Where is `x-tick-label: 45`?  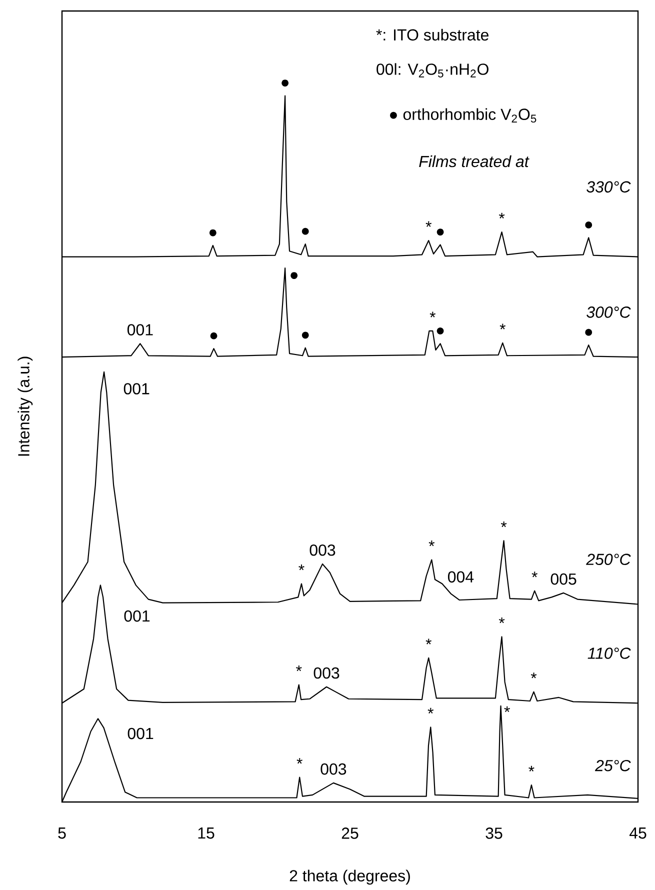 x-tick-label: 45 is located at coordinates (637, 833).